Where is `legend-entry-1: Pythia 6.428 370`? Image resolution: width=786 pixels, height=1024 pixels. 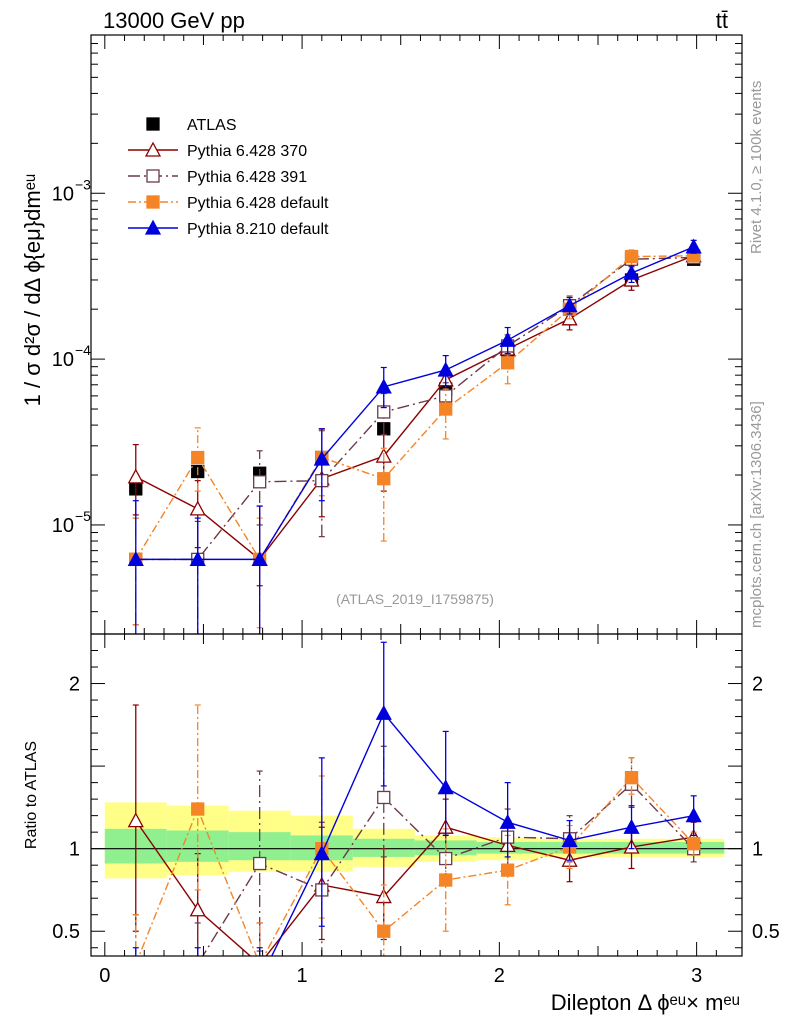
legend-entry-1: Pythia 6.428 370 is located at coordinates (217, 150).